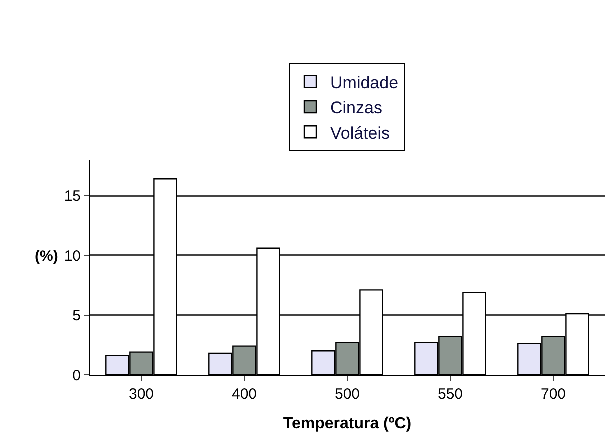 The width and height of the screenshot is (607, 443). Describe the element at coordinates (76, 316) in the screenshot. I see `y-tick-label: 5` at that location.